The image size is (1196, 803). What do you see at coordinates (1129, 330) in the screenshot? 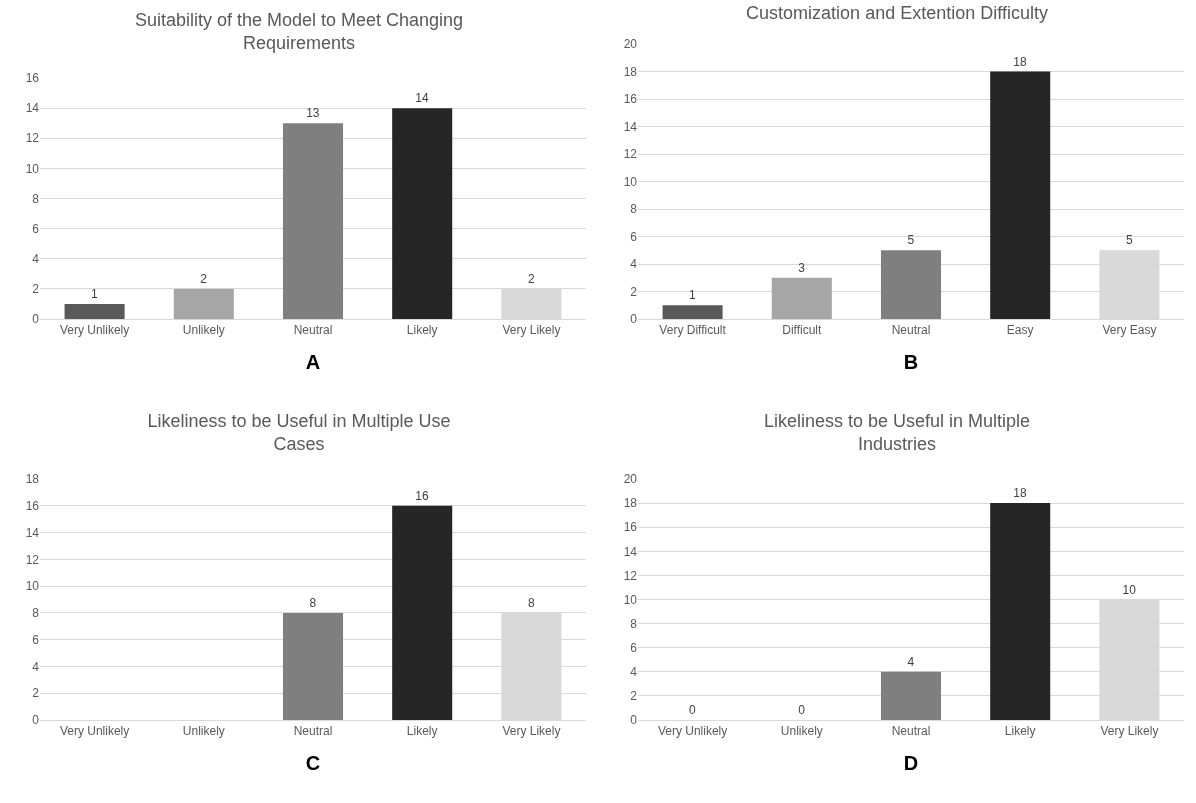
I see `x-tick-label: Very Easy` at bounding box center [1129, 330].